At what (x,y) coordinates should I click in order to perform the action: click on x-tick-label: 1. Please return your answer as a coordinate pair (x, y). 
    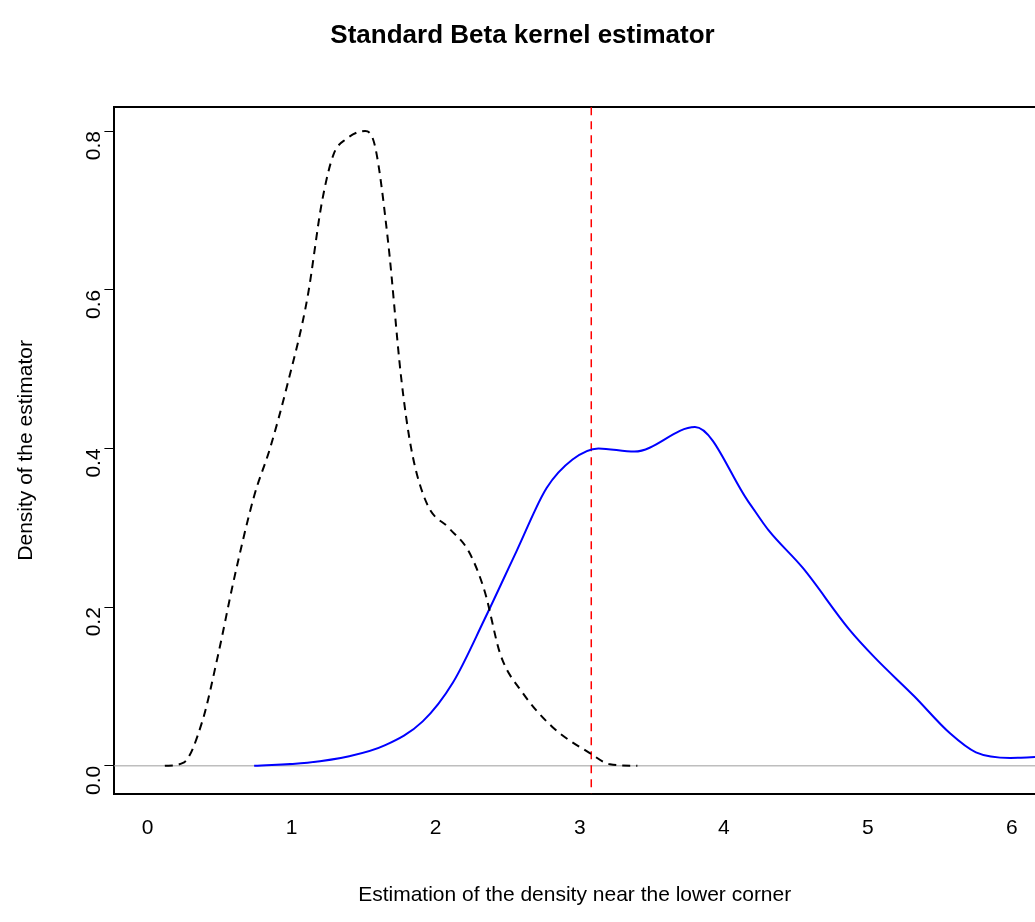
    Looking at the image, I should click on (291, 826).